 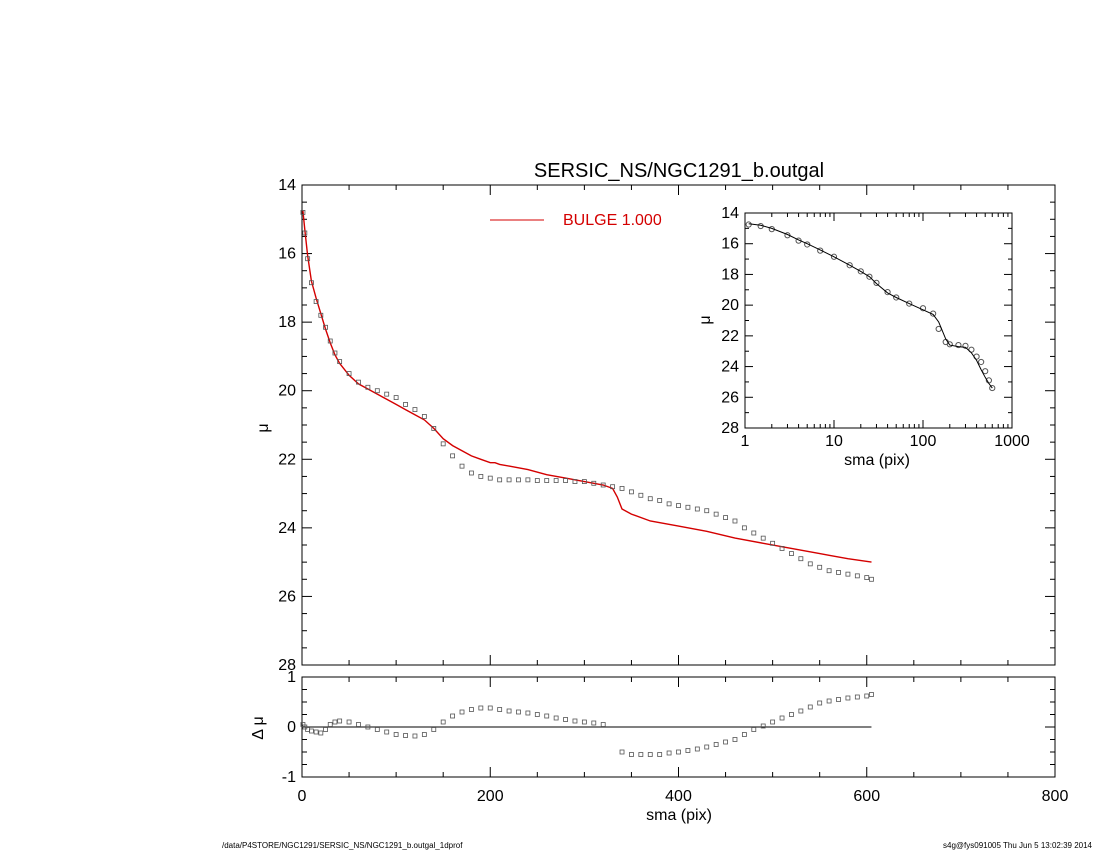 I want to click on inset-x-axis-label: sma (pix), so click(x=877, y=460).